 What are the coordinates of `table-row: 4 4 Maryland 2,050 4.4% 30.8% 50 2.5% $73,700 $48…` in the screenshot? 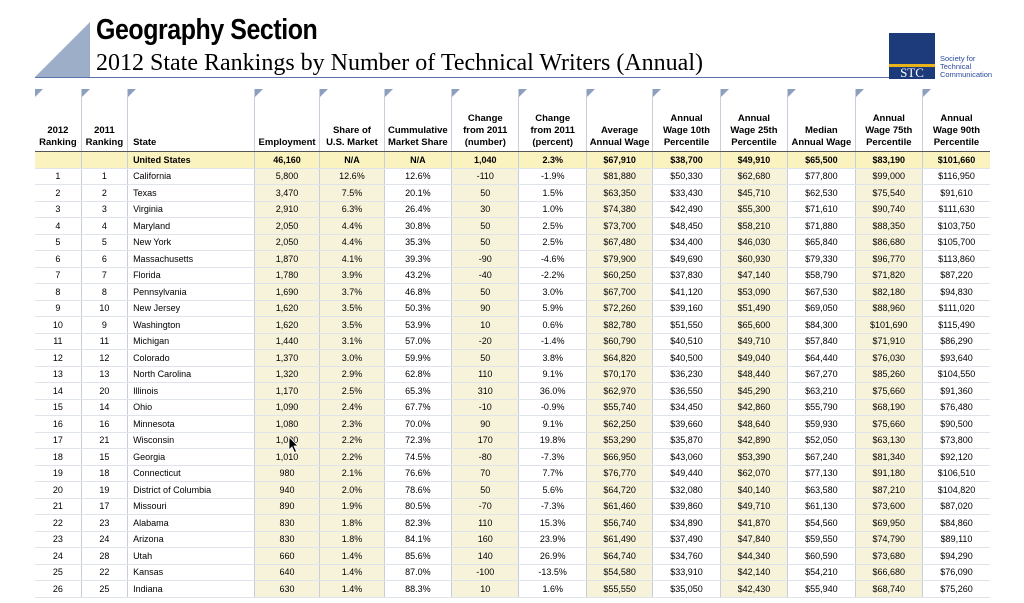 It's located at (512, 226).